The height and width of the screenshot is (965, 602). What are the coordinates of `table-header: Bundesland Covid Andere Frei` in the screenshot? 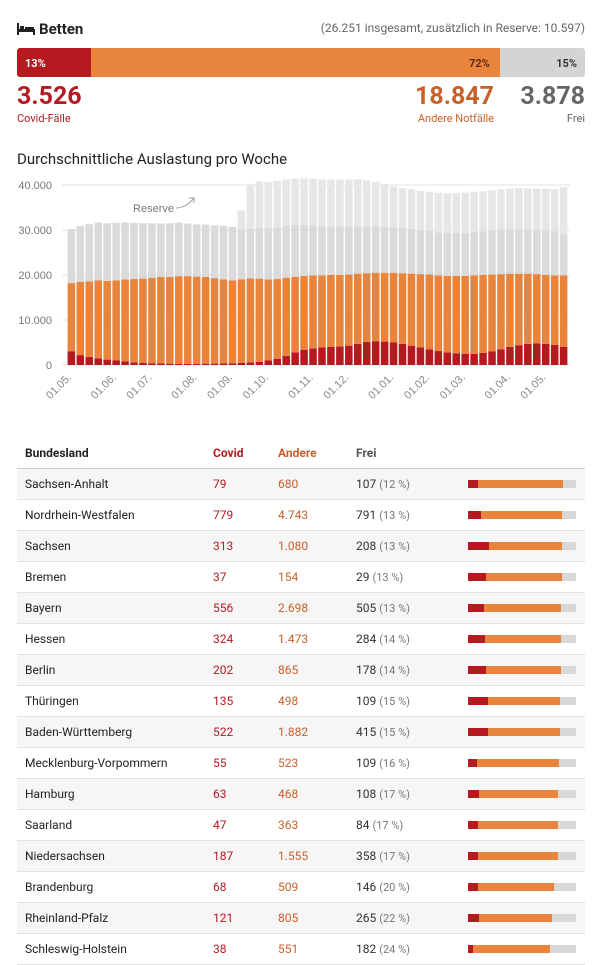 It's located at (301, 453).